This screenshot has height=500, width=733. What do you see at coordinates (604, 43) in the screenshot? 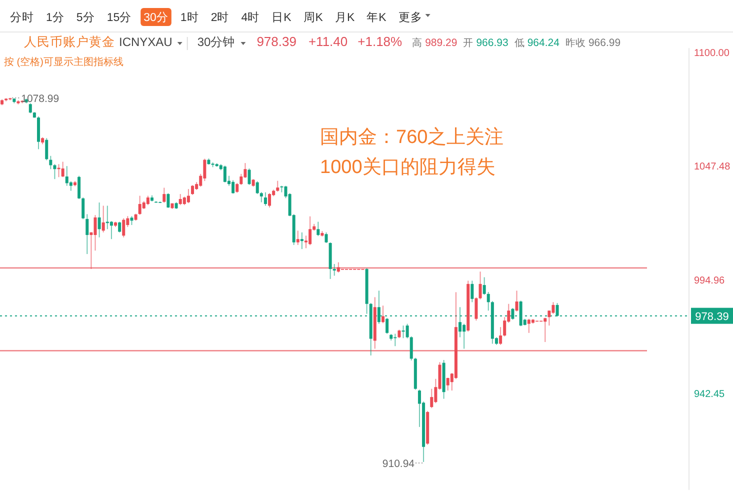
I see `annotation: 966.99` at bounding box center [604, 43].